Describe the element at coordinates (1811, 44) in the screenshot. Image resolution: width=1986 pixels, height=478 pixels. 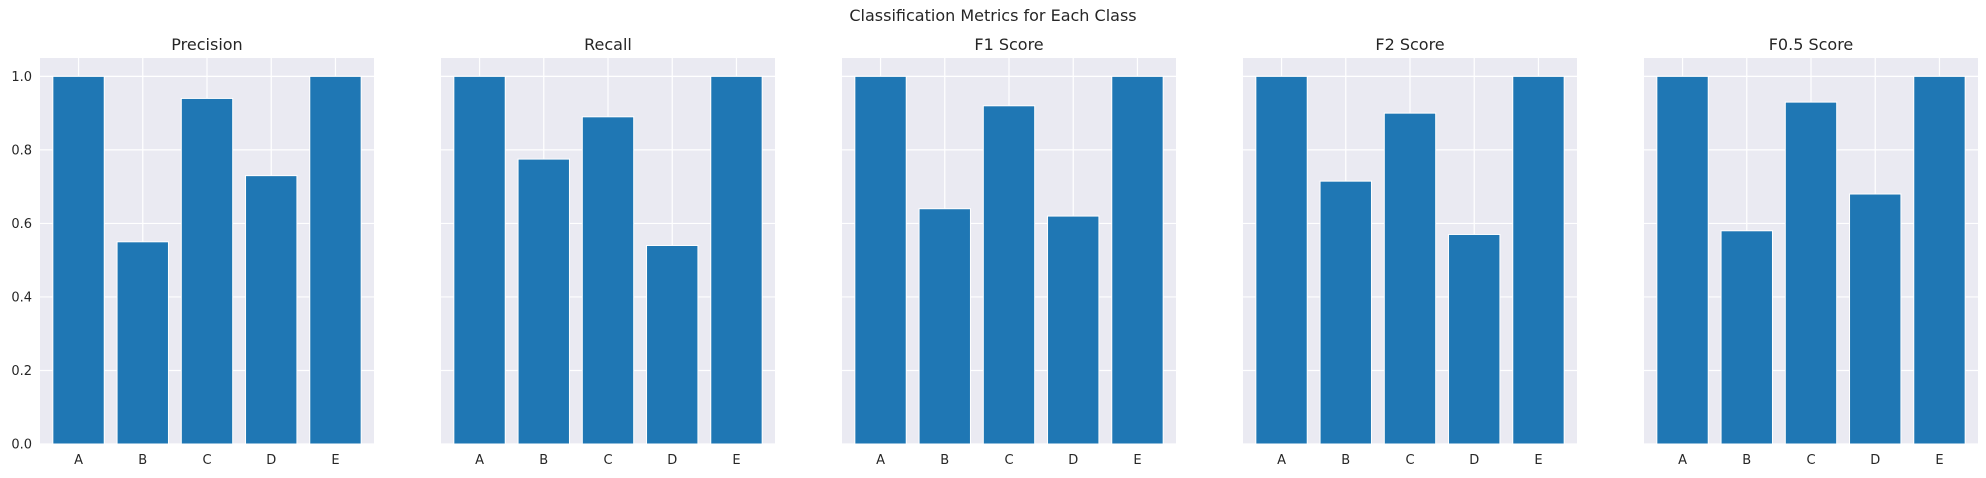
I see `panel-title: F0.5 Score` at that location.